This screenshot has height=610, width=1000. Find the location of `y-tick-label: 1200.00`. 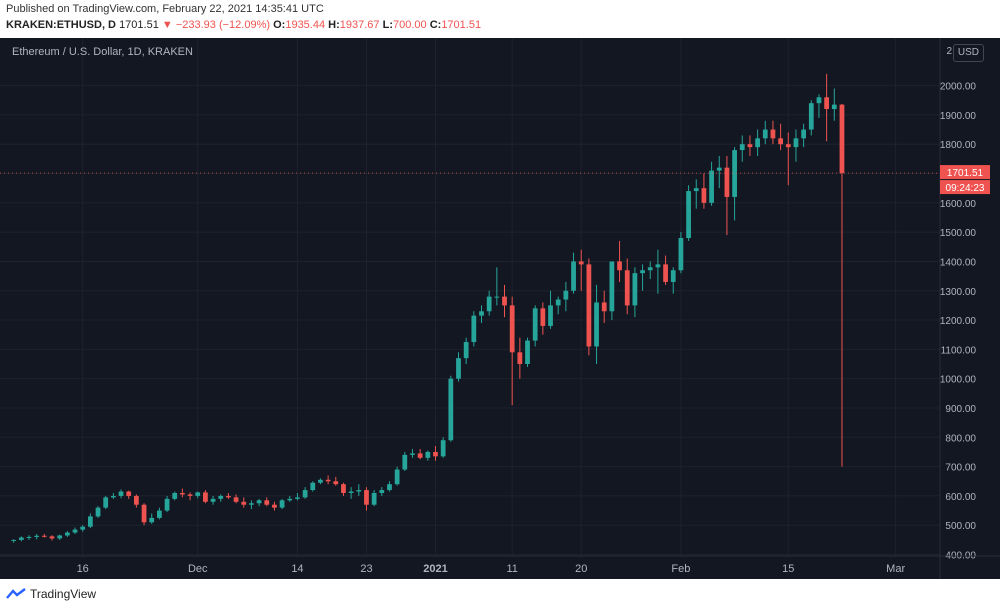

y-tick-label: 1200.00 is located at coordinates (958, 321).